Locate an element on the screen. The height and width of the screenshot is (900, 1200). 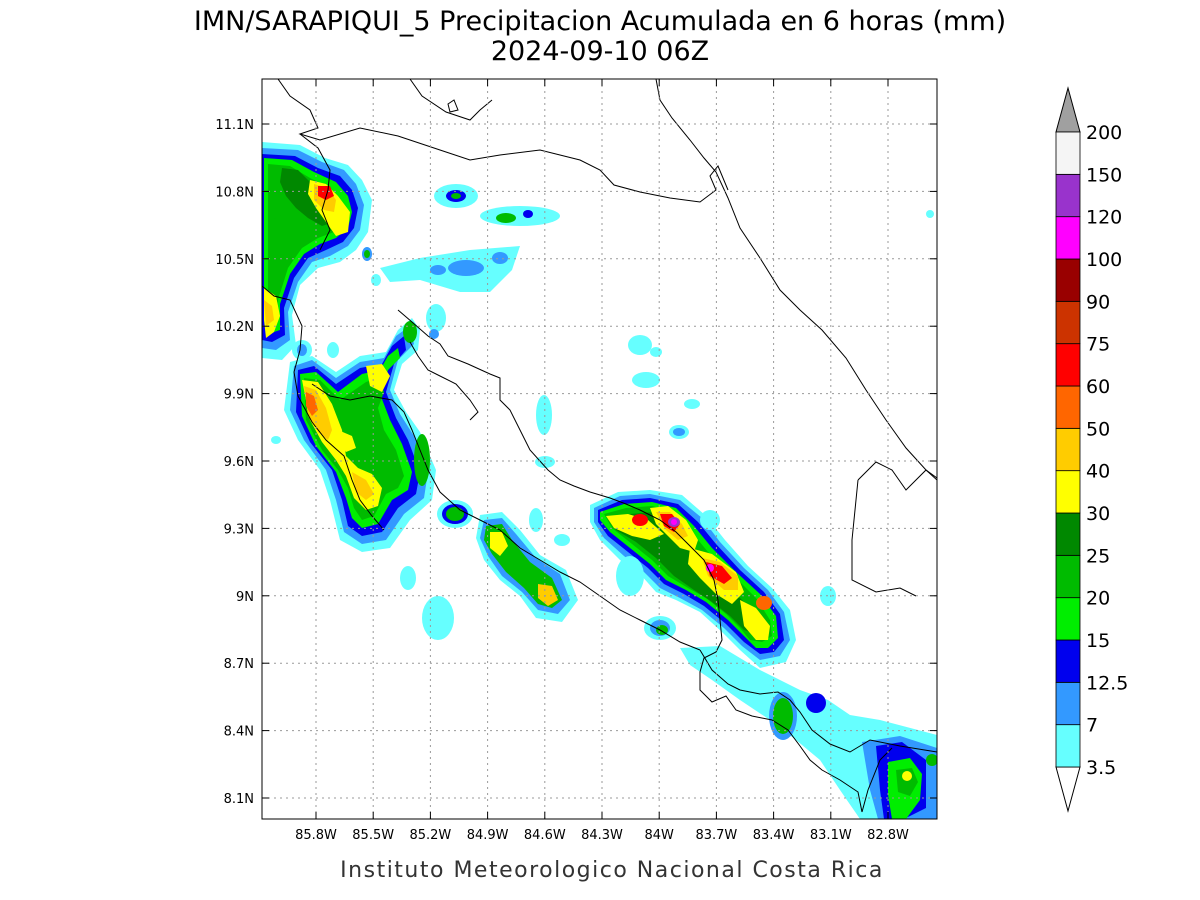
colorbar-level-label: 75 is located at coordinates (1098, 345).